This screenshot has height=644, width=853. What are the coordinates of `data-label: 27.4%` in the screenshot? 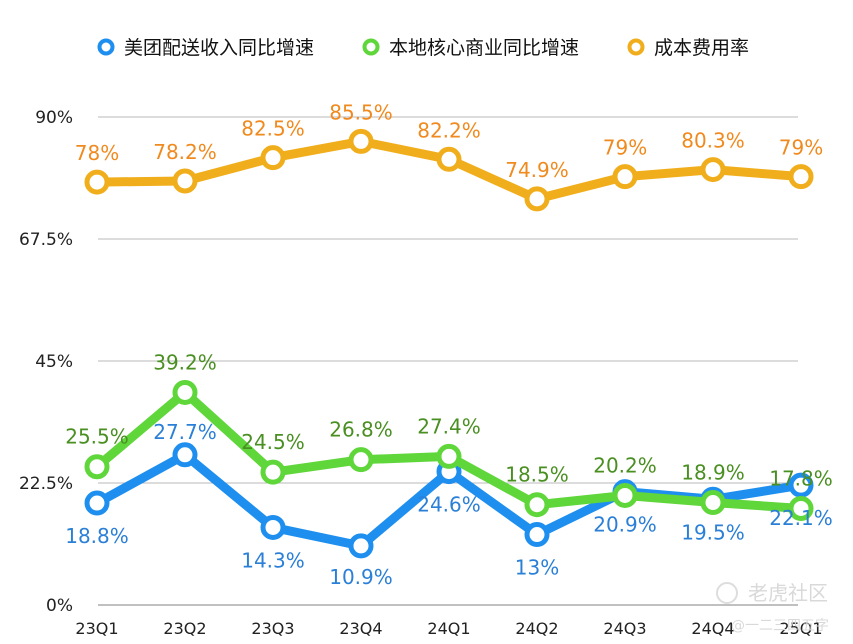 It's located at (449, 426).